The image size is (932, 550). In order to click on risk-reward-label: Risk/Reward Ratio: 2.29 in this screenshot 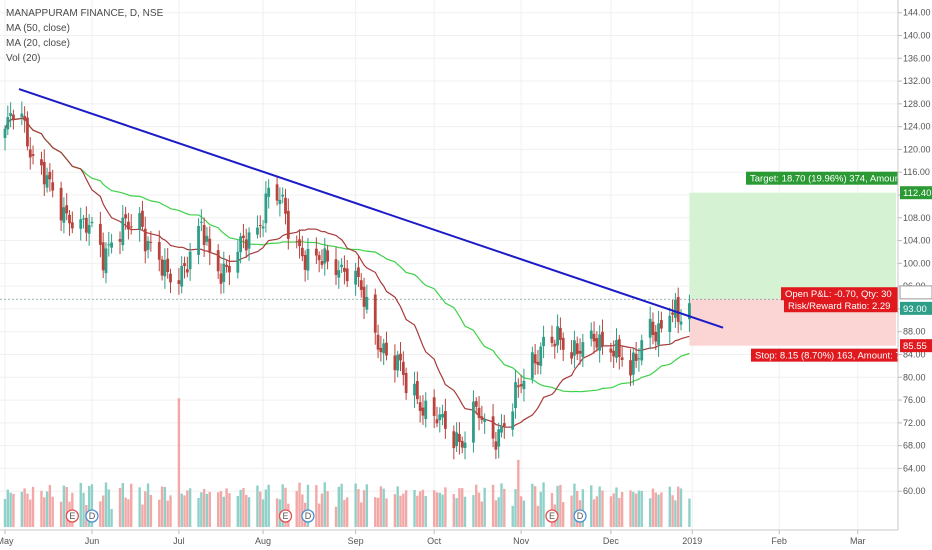, I will do `click(850, 306)`.